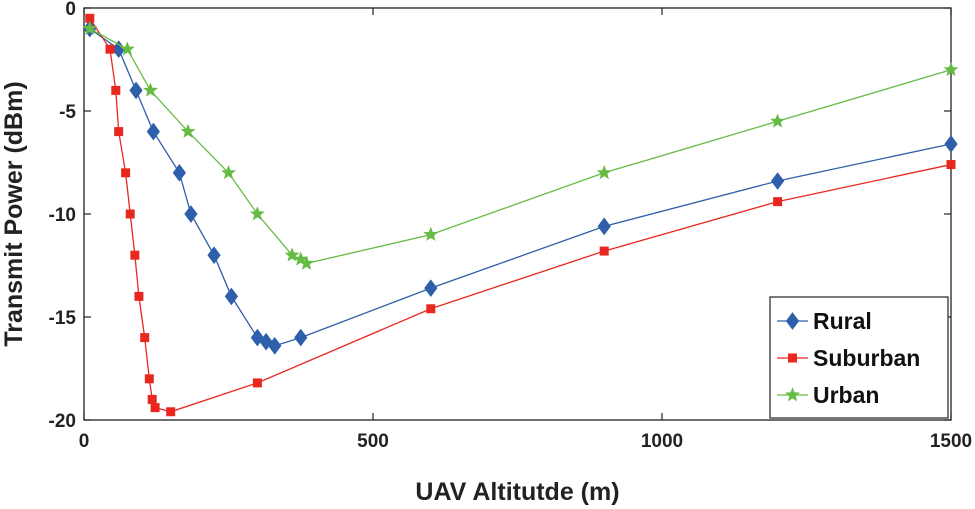 The image size is (975, 509). What do you see at coordinates (842, 321) in the screenshot?
I see `legend-rural-label: Rural` at bounding box center [842, 321].